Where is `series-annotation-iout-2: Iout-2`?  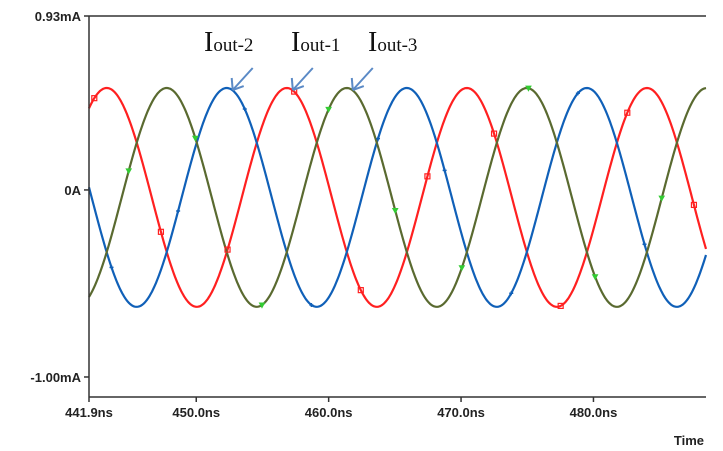
series-annotation-iout-2: Iout-2 is located at coordinates (228, 42).